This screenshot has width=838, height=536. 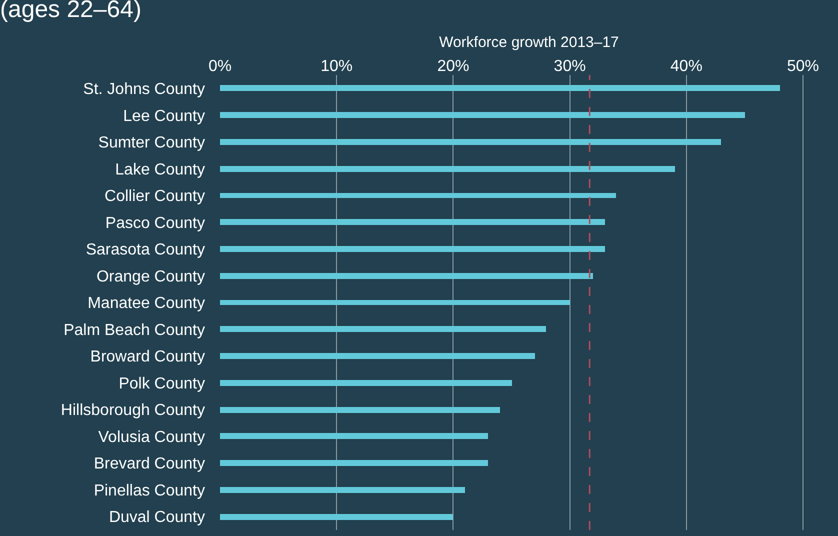 I want to click on y-tick-label: Broward County, so click(x=147, y=357).